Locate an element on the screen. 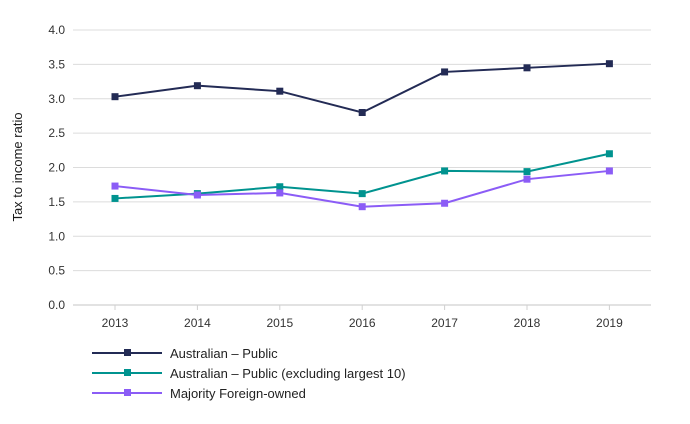  x-tick-label: 2015 is located at coordinates (279, 323).